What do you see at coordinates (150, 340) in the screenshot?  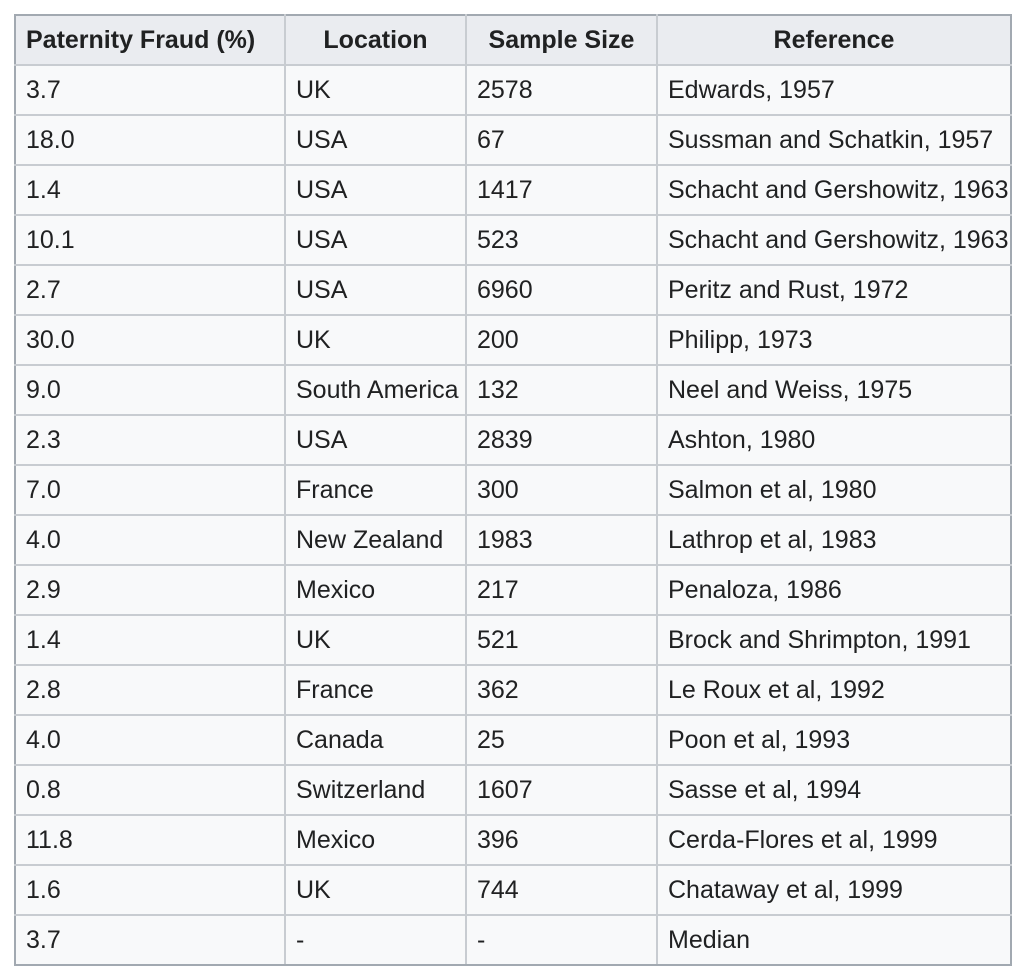 I see `cell-paternity-fraud: 30.0` at bounding box center [150, 340].